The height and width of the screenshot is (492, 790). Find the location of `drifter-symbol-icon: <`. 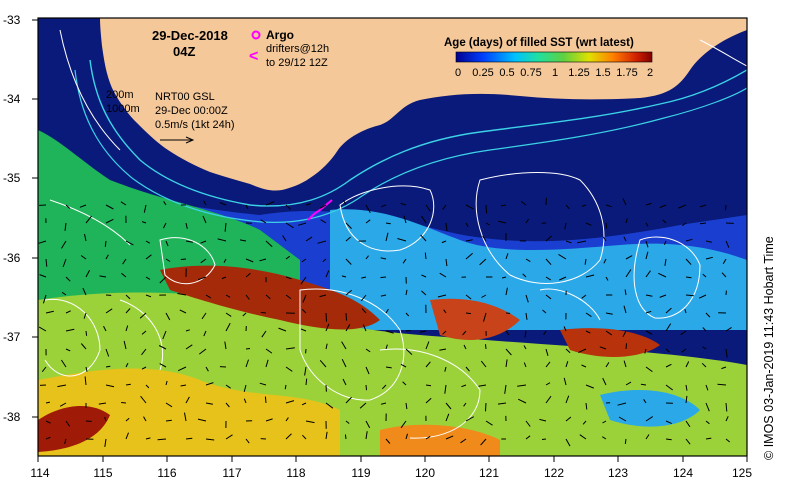

drifter-symbol-icon: < is located at coordinates (253, 56).